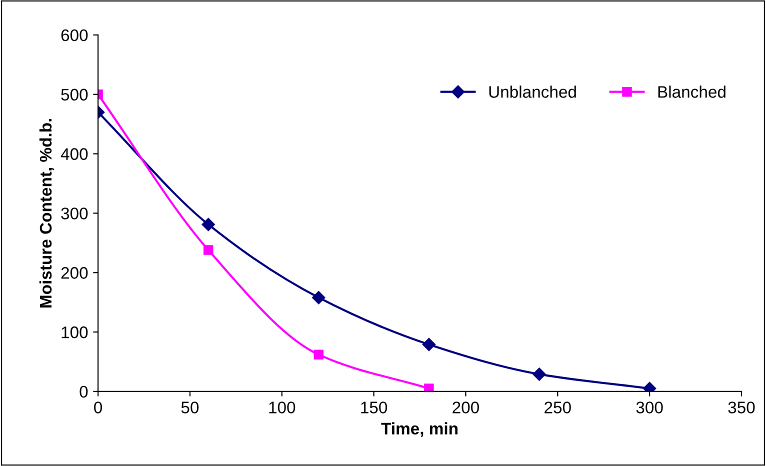 Image resolution: width=766 pixels, height=466 pixels. I want to click on x-tick-label: 350, so click(741, 408).